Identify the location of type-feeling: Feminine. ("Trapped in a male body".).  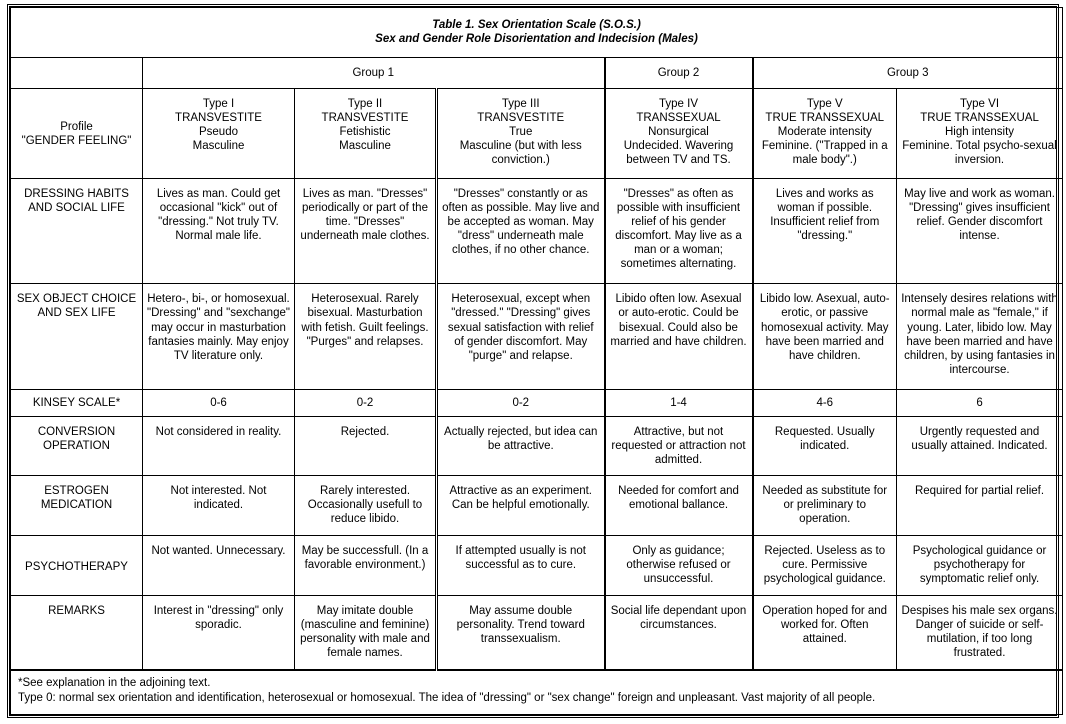
(824, 153).